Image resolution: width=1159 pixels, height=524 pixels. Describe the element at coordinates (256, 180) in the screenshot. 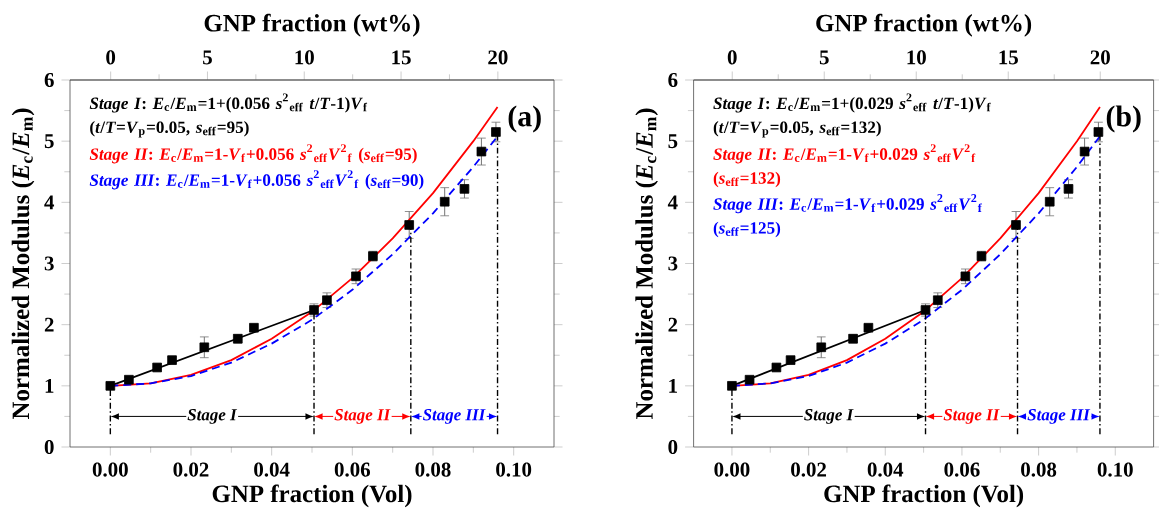

I see `text: Stage III: E$_{c}$/E$_{m}$=1-V$_{f}$+0.056 s$^{2}$$_{eff}$V$^{2}$$_{f}$ (s$_{eff}$=90)` at that location.